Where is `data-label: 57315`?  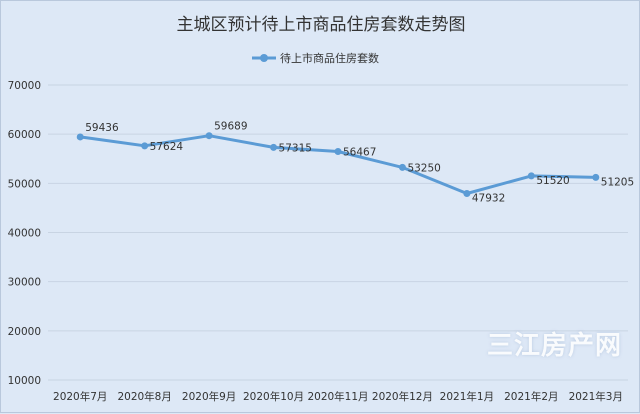 data-label: 57315 is located at coordinates (295, 148).